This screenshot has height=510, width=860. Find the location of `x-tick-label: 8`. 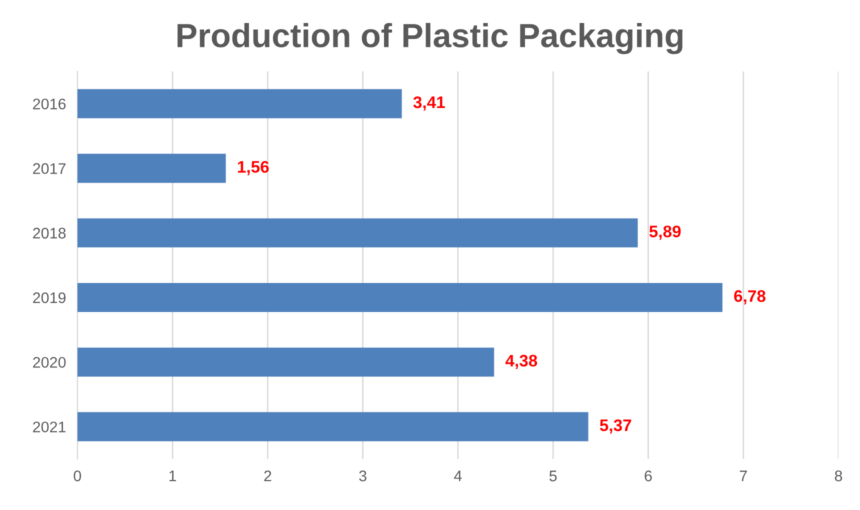

x-tick-label: 8 is located at coordinates (838, 476).